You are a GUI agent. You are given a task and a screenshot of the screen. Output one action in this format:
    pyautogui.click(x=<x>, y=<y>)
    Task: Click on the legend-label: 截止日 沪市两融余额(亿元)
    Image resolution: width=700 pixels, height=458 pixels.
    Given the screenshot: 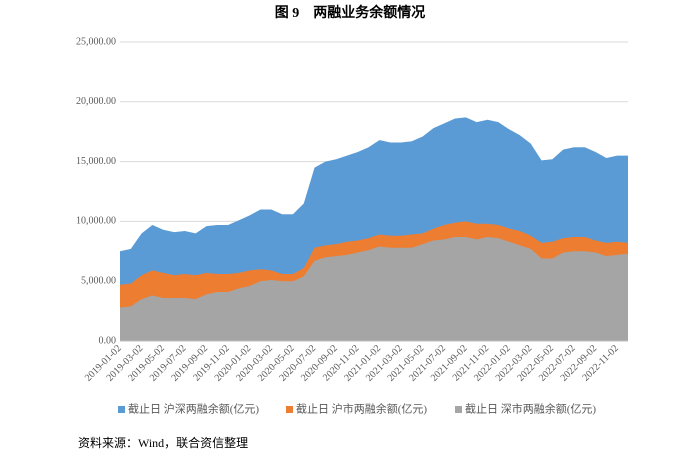 What is the action you would take?
    pyautogui.click(x=361, y=409)
    